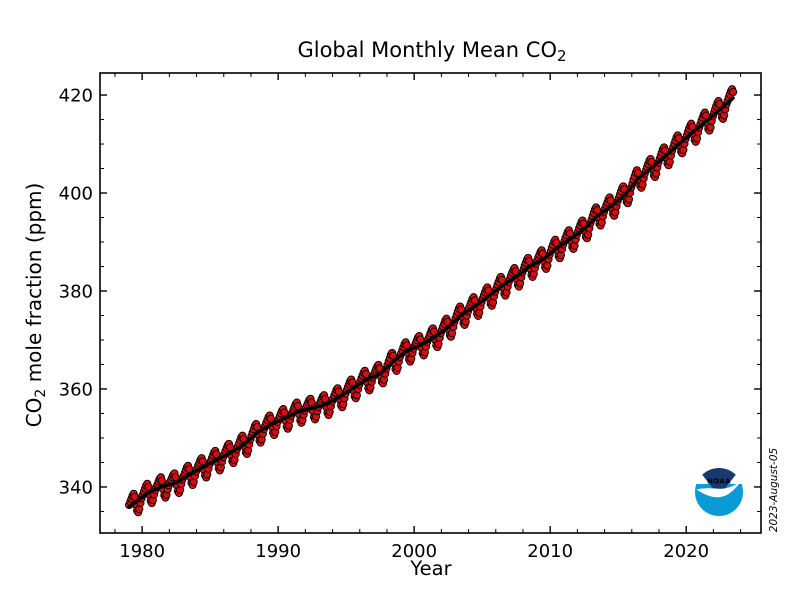 The height and width of the screenshot is (600, 800). Describe the element at coordinates (430, 568) in the screenshot. I see `x-axis-label: Year` at that location.